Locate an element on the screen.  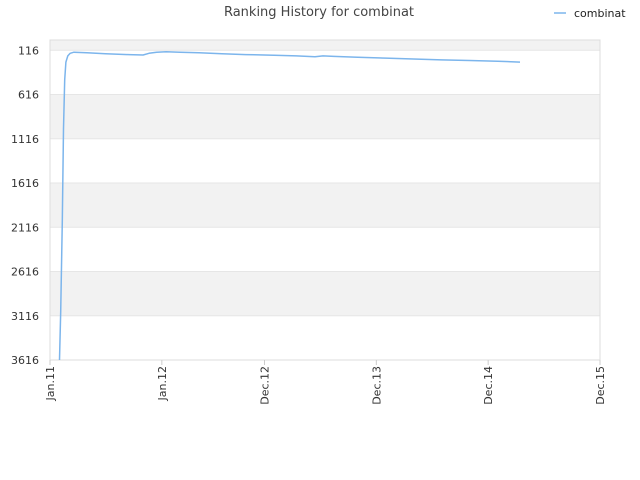
legend: combinat is located at coordinates (590, 13).